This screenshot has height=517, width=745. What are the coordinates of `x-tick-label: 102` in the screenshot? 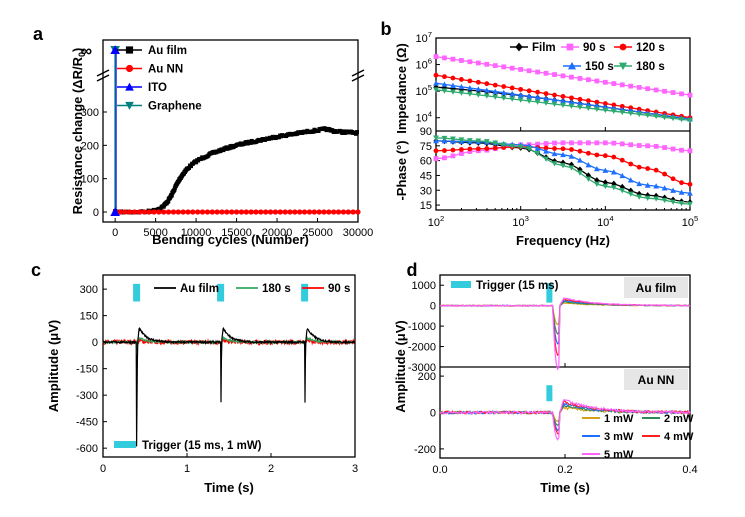 It's located at (436, 221).